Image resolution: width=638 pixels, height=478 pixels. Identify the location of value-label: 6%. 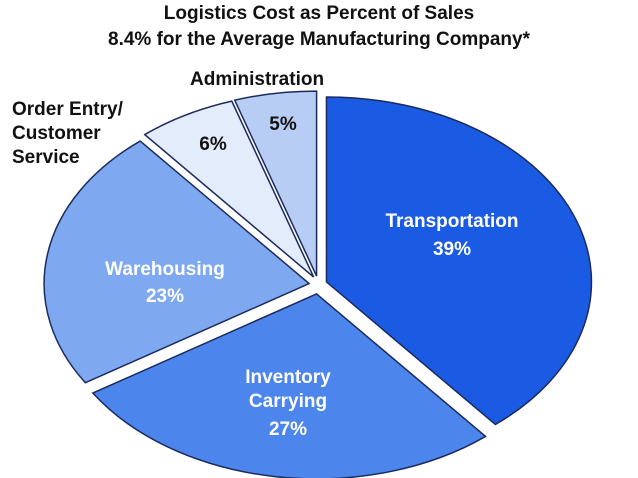
(213, 144).